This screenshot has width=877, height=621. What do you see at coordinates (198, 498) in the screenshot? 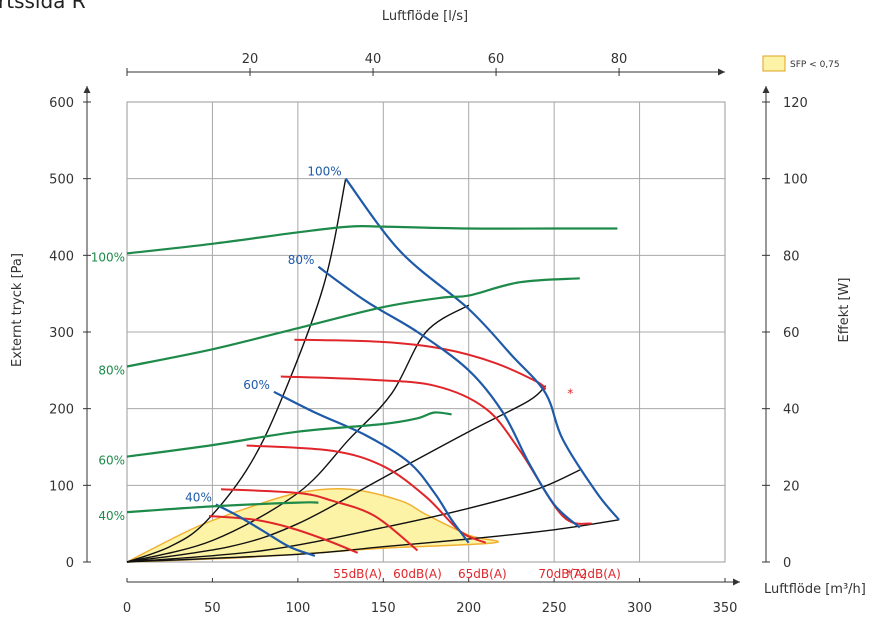
I see `pressure-label-40: 40%` at bounding box center [198, 498].